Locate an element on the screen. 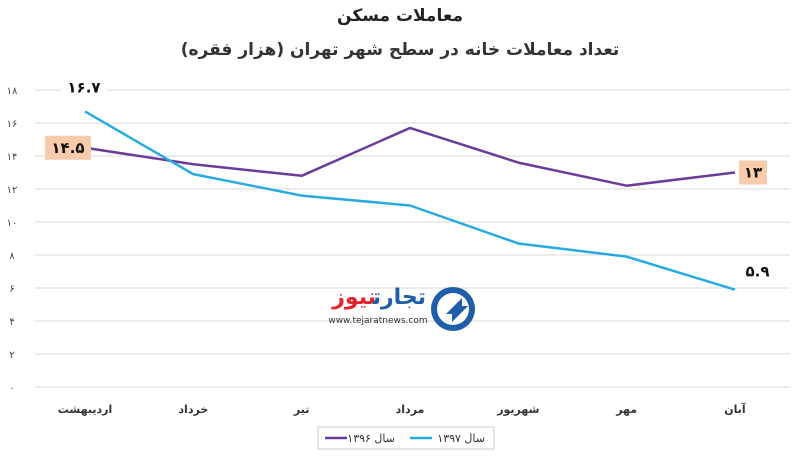  x-tick-label: مهر is located at coordinates (626, 409).